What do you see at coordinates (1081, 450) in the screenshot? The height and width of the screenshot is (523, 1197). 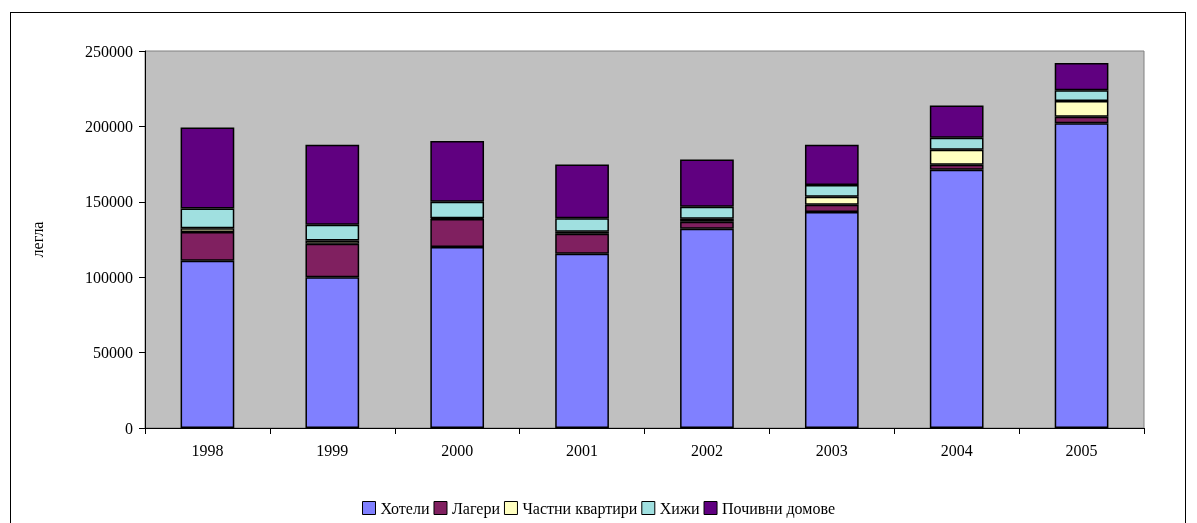 I see `x-tick-label: 2005` at bounding box center [1081, 450].